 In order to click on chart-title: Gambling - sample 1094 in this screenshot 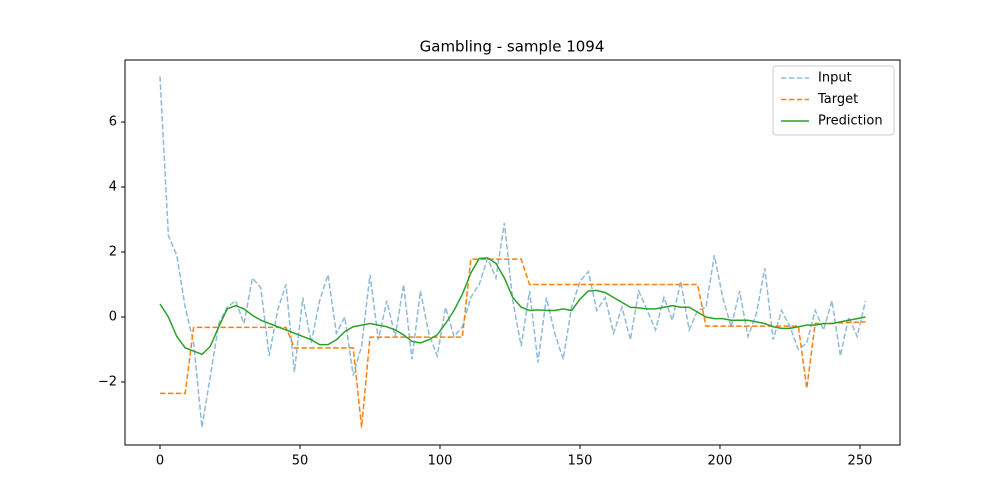, I will do `click(512, 47)`.